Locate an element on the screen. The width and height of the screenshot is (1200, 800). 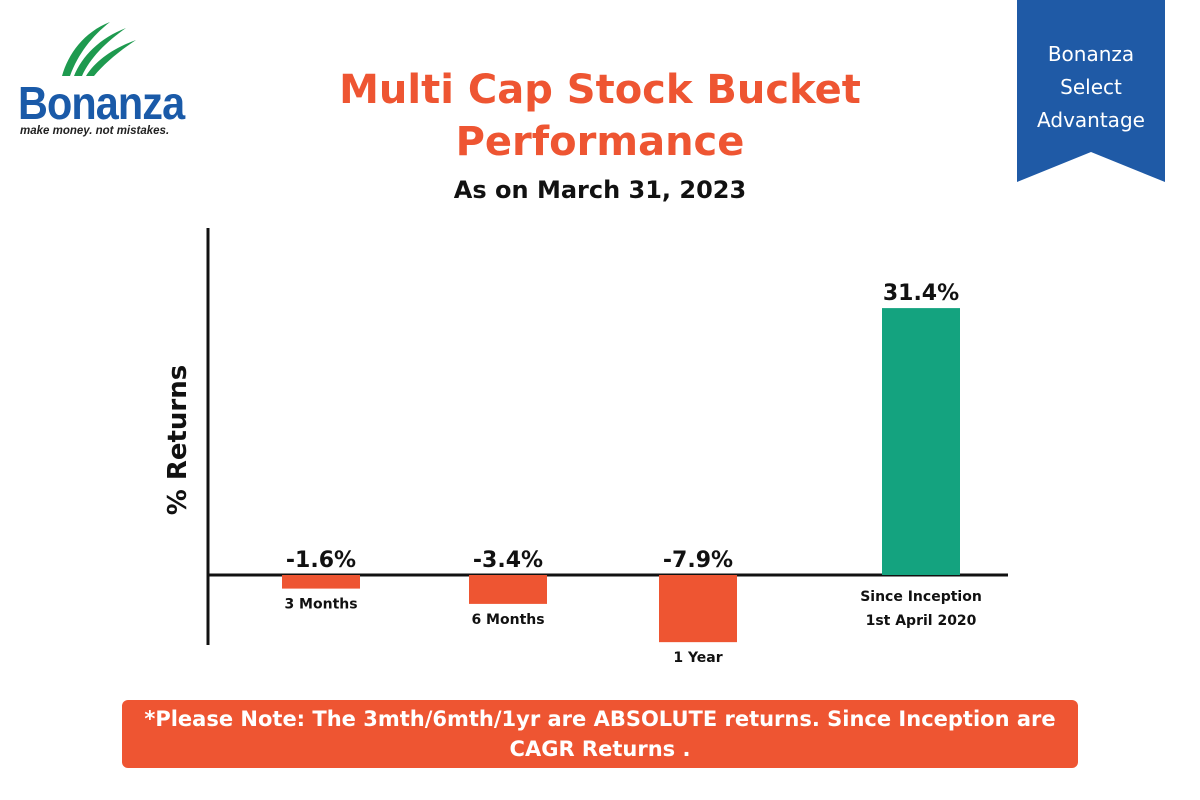
badge-line-3: Advantage is located at coordinates (1091, 120).